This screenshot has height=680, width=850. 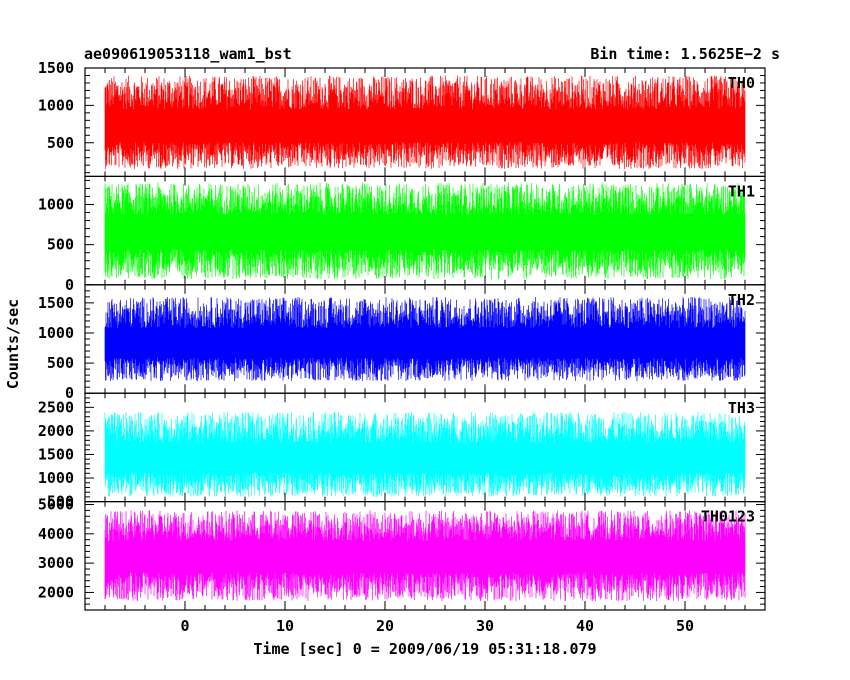 What do you see at coordinates (385, 626) in the screenshot?
I see `x-tick-label: 20` at bounding box center [385, 626].